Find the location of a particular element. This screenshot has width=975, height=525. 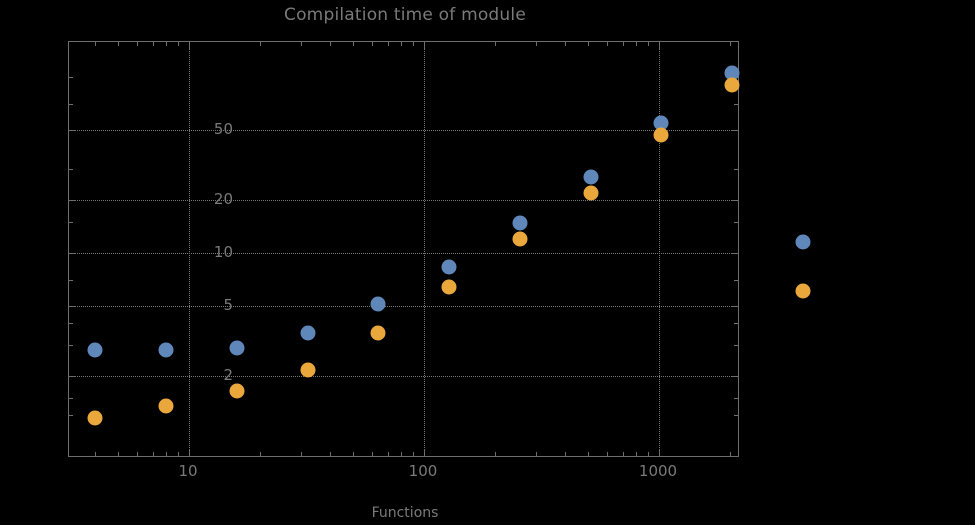

x-tick-label: 100 is located at coordinates (423, 471).